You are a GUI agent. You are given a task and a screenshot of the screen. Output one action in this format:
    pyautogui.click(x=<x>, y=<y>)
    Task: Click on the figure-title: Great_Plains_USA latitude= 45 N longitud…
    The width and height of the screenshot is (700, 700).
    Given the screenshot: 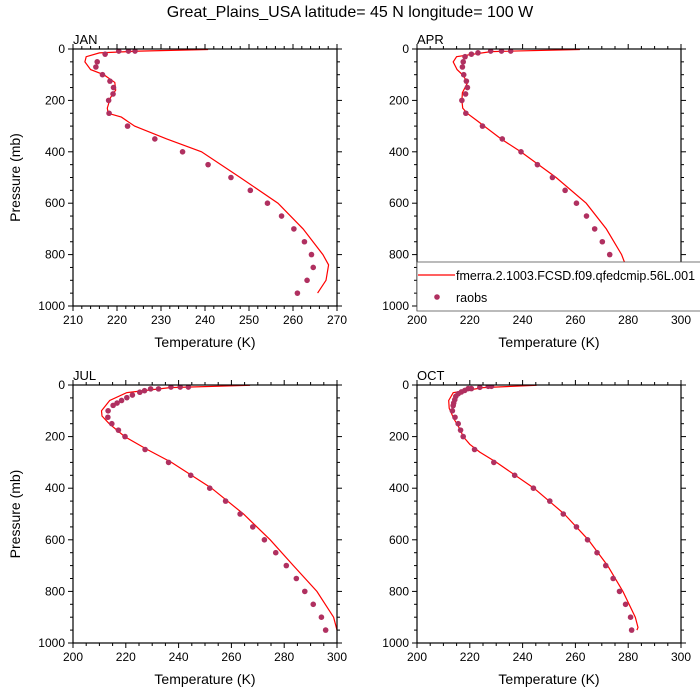 What is the action you would take?
    pyautogui.click(x=350, y=12)
    